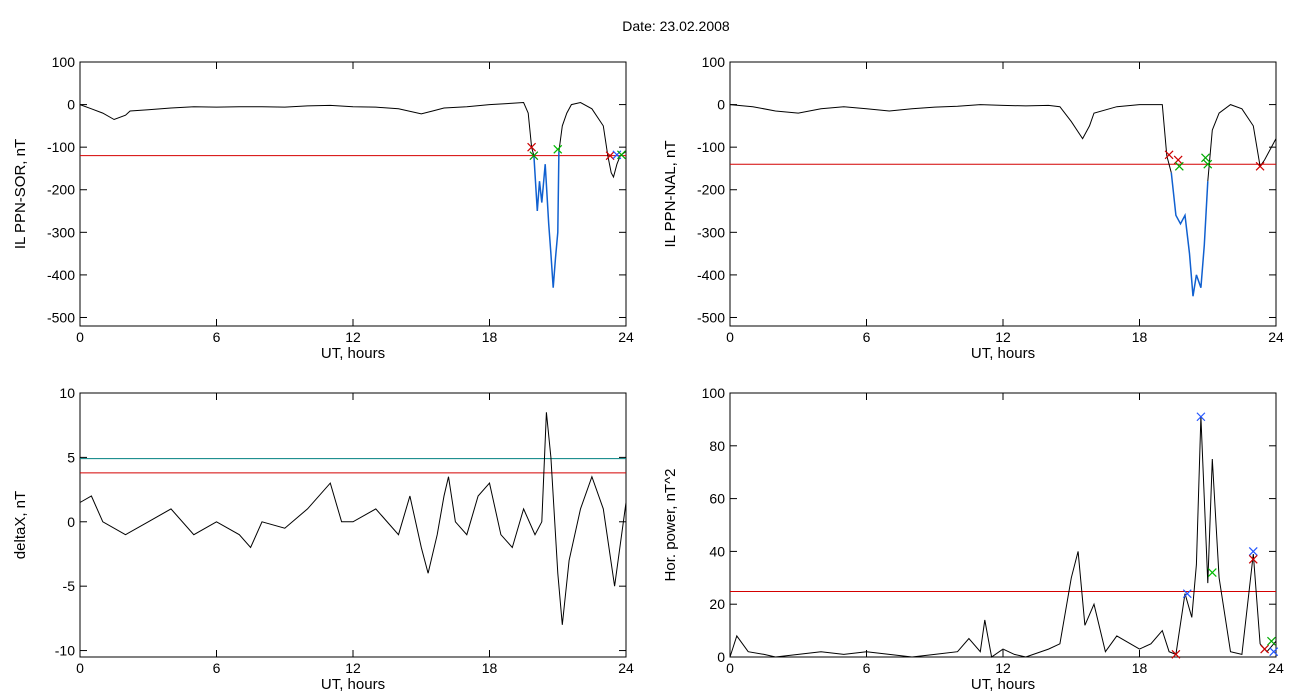 This screenshot has width=1300, height=700. What do you see at coordinates (670, 194) in the screenshot?
I see `y-axis-label: IL PPN-NAL, nT` at bounding box center [670, 194].